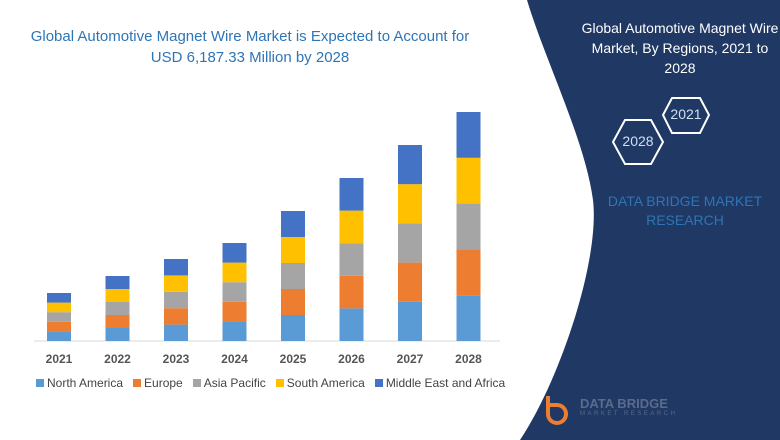  I want to click on bar-2026-south-america, so click(351, 227).